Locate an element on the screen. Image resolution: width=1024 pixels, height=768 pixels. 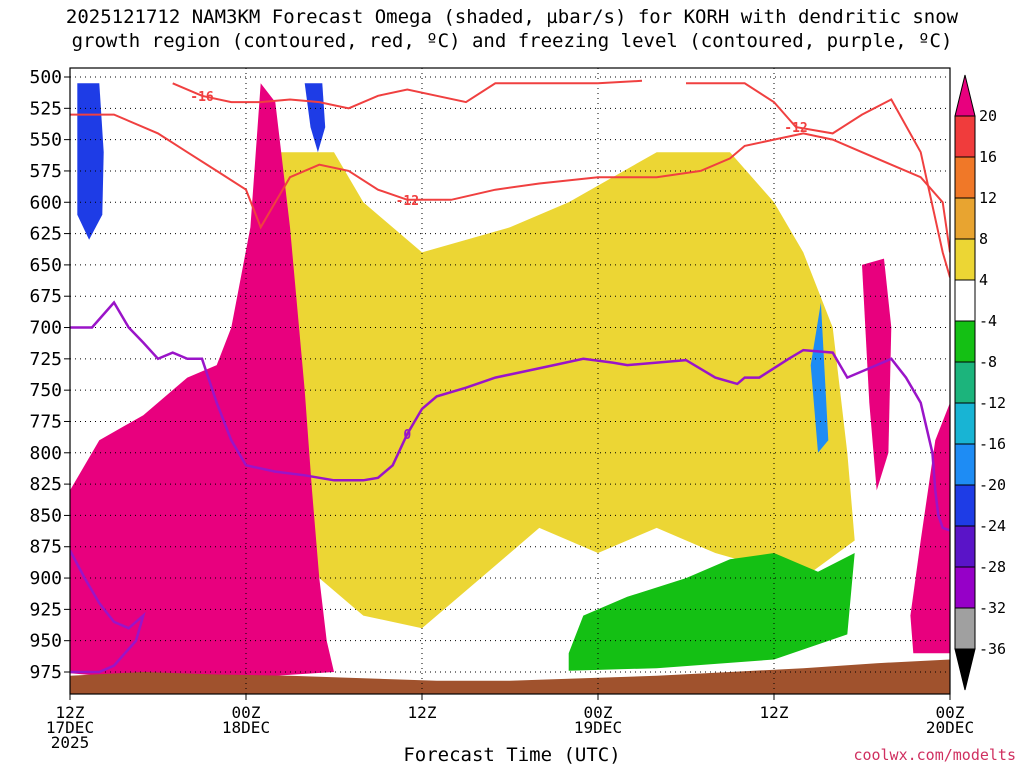
x-tick-label-36-0: 00Z is located at coordinates (598, 712).